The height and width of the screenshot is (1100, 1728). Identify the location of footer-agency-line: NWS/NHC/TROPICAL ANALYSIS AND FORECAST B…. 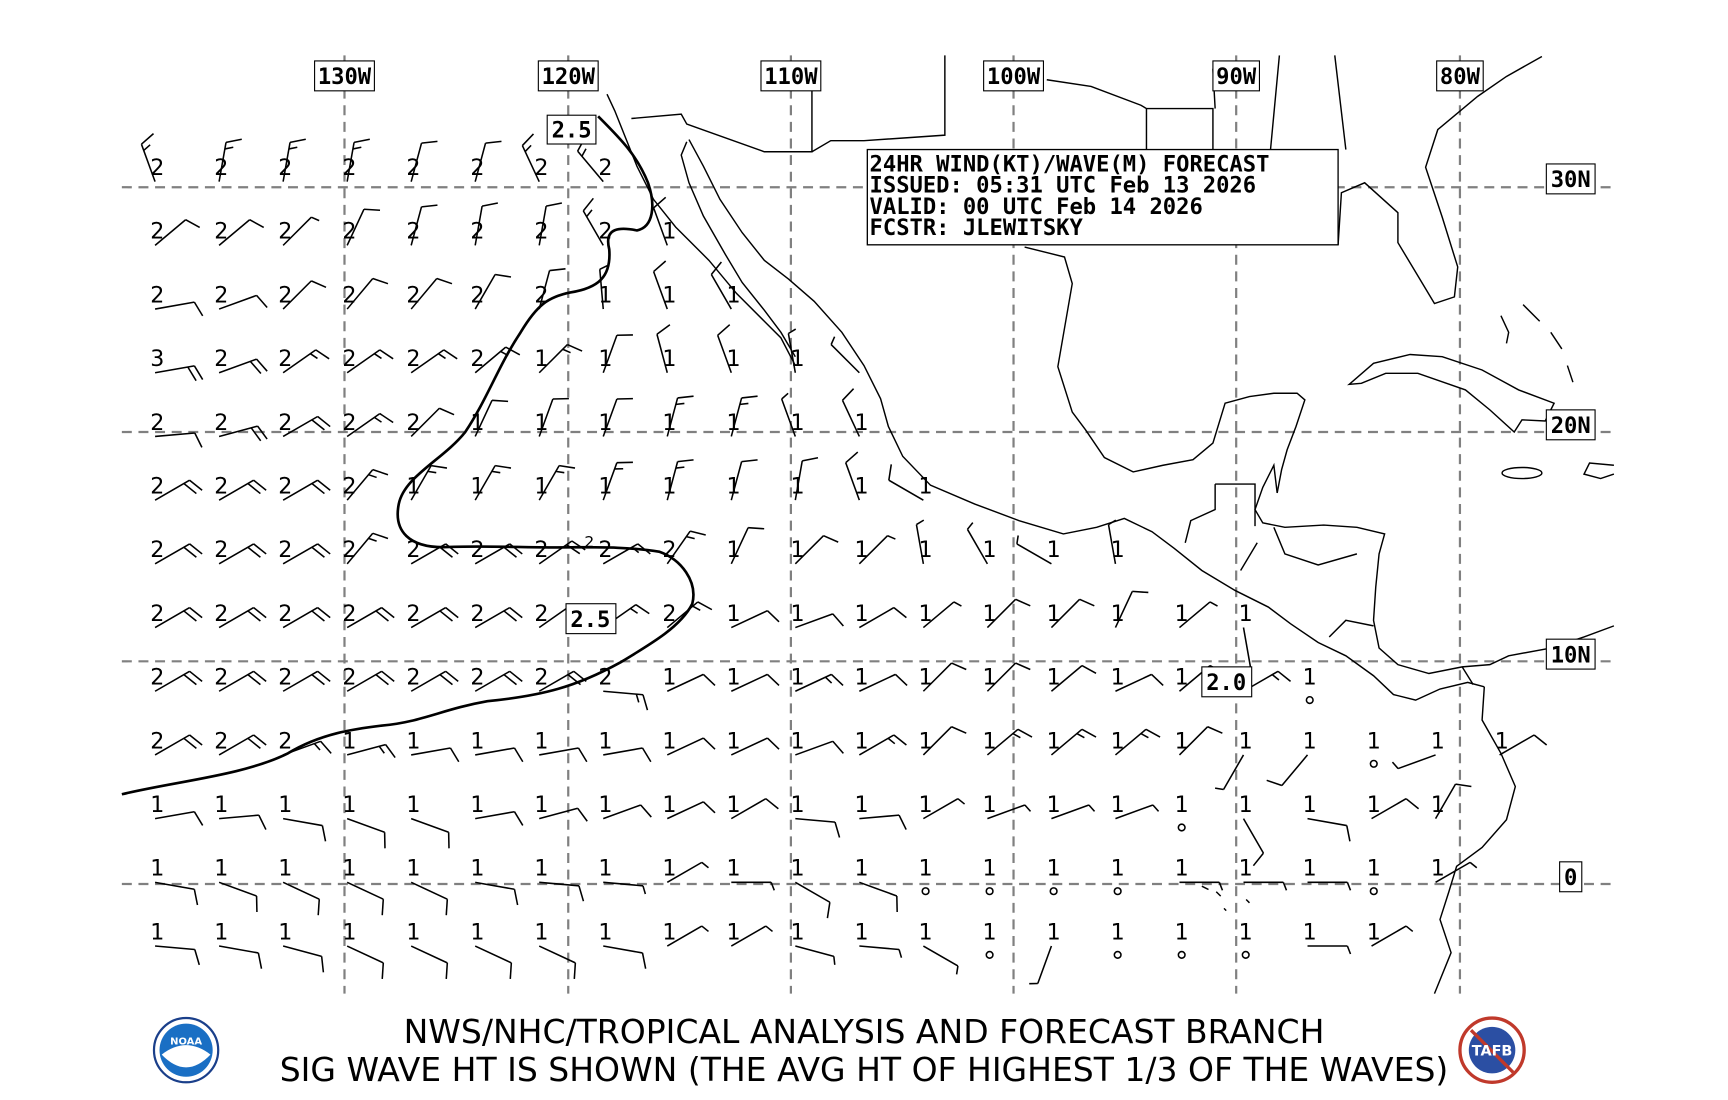
(864, 1031).